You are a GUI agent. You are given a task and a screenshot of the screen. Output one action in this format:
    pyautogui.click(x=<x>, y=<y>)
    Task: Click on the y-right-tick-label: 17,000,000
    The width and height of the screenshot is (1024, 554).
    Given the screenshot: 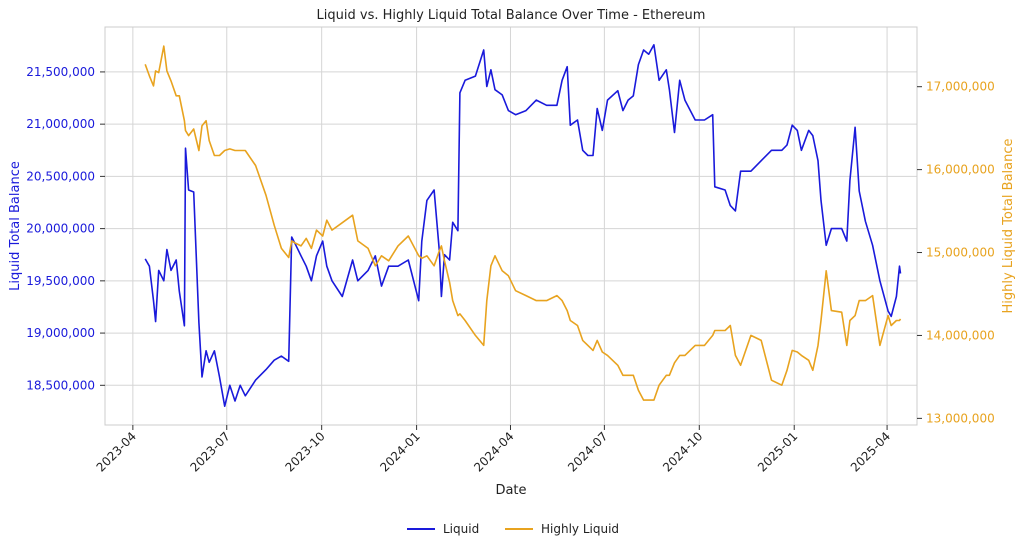 What is the action you would take?
    pyautogui.click(x=960, y=87)
    